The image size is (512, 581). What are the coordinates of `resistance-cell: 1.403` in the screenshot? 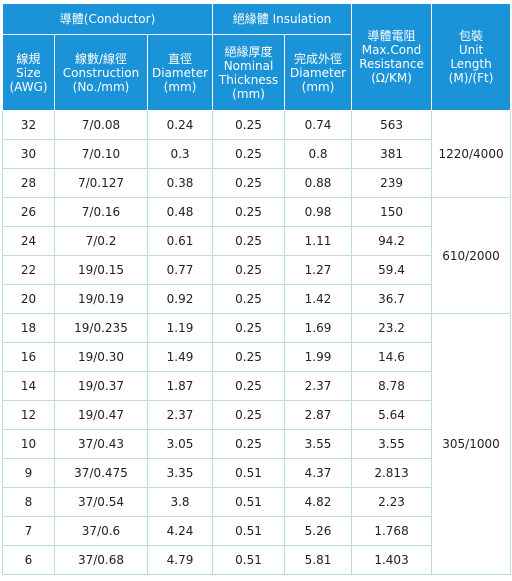 It's located at (392, 560).